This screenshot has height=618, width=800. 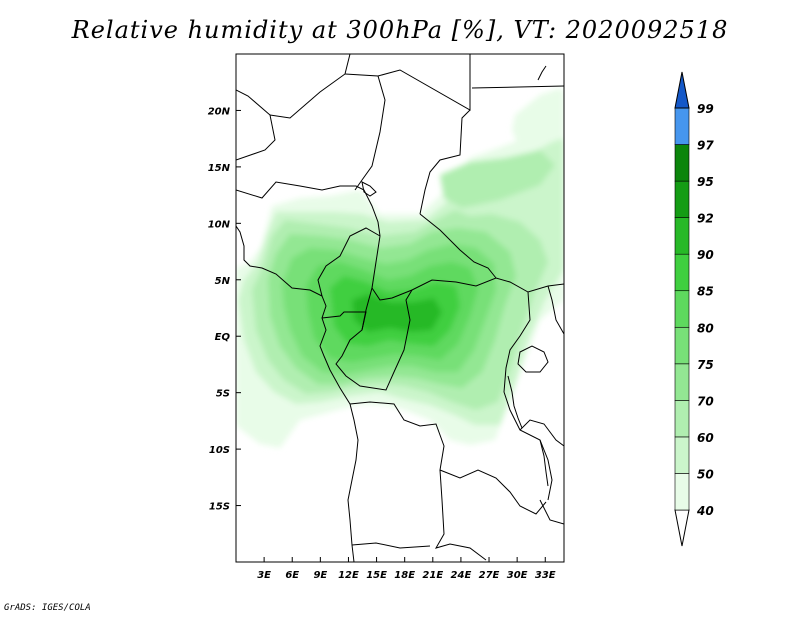 I want to click on grads-credit: GrADS: IGES/COLA, so click(x=47, y=608).